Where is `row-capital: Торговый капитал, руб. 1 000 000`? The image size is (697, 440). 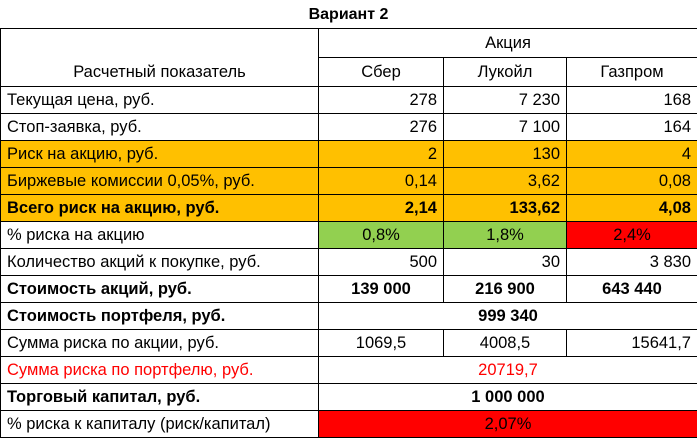
row-capital: Торговый капитал, руб. 1 000 000 is located at coordinates (348, 397).